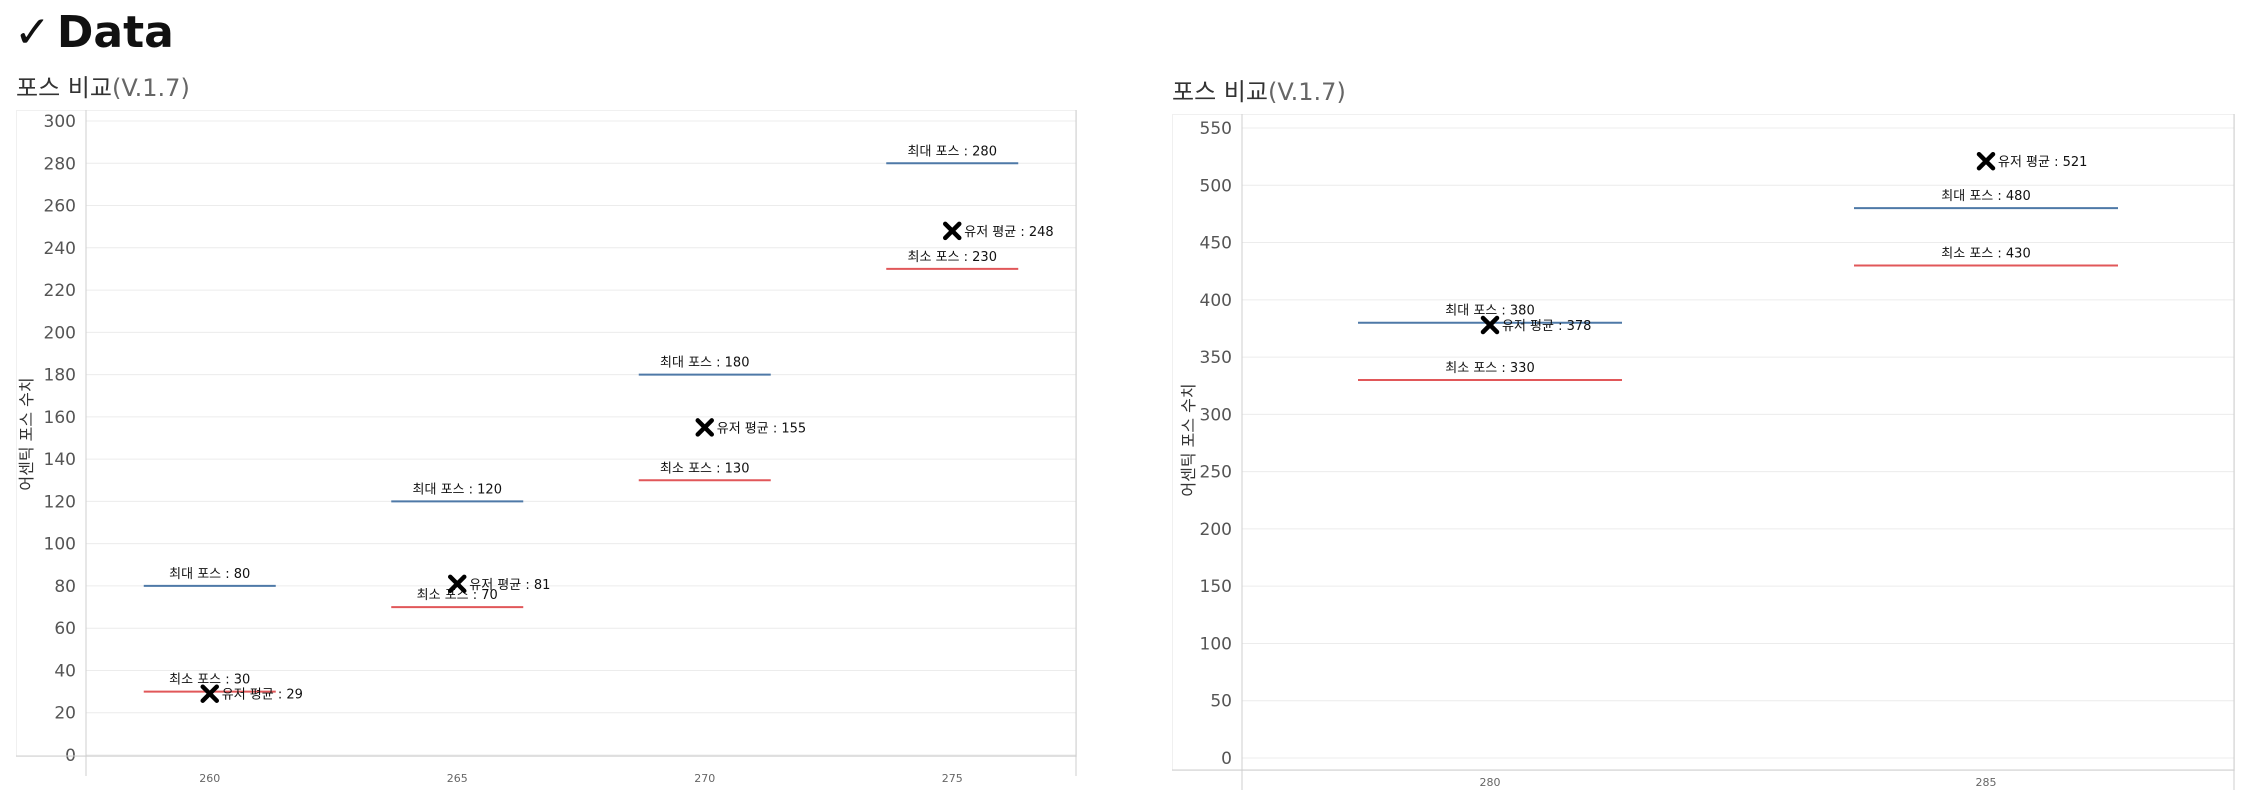  I want to click on y-tick-label: 80, so click(65, 587).